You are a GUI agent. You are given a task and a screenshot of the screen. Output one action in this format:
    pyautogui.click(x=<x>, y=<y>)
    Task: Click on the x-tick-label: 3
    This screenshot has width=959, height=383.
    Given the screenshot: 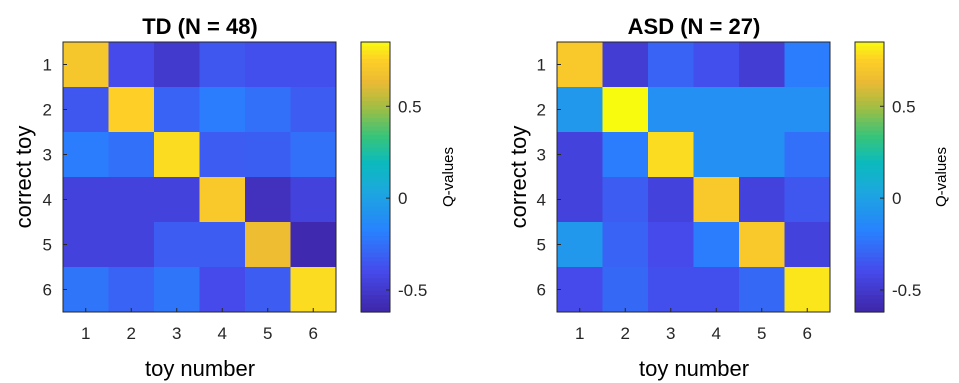 What is the action you would take?
    pyautogui.click(x=670, y=333)
    